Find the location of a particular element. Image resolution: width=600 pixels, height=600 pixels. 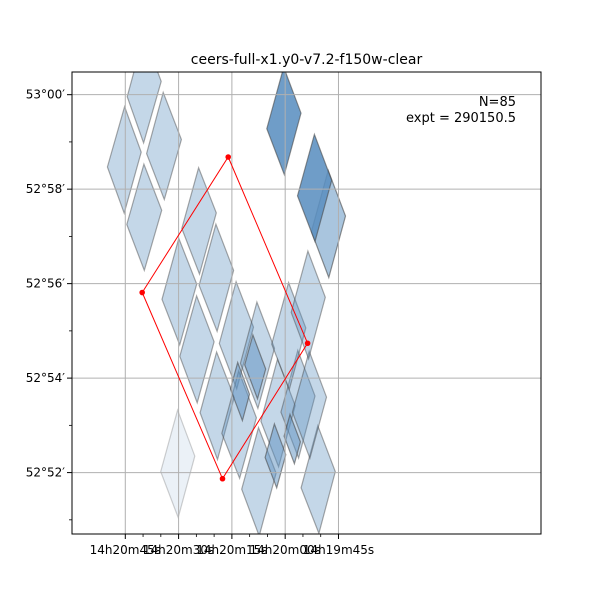

y-tick-label-1: 53°00′ is located at coordinates (46, 95).